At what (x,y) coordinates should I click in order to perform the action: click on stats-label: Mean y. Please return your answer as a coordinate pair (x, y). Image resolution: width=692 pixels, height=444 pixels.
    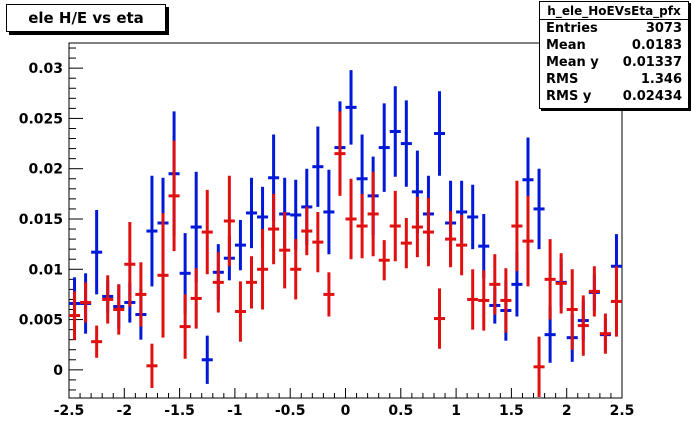
    Looking at the image, I should click on (572, 62).